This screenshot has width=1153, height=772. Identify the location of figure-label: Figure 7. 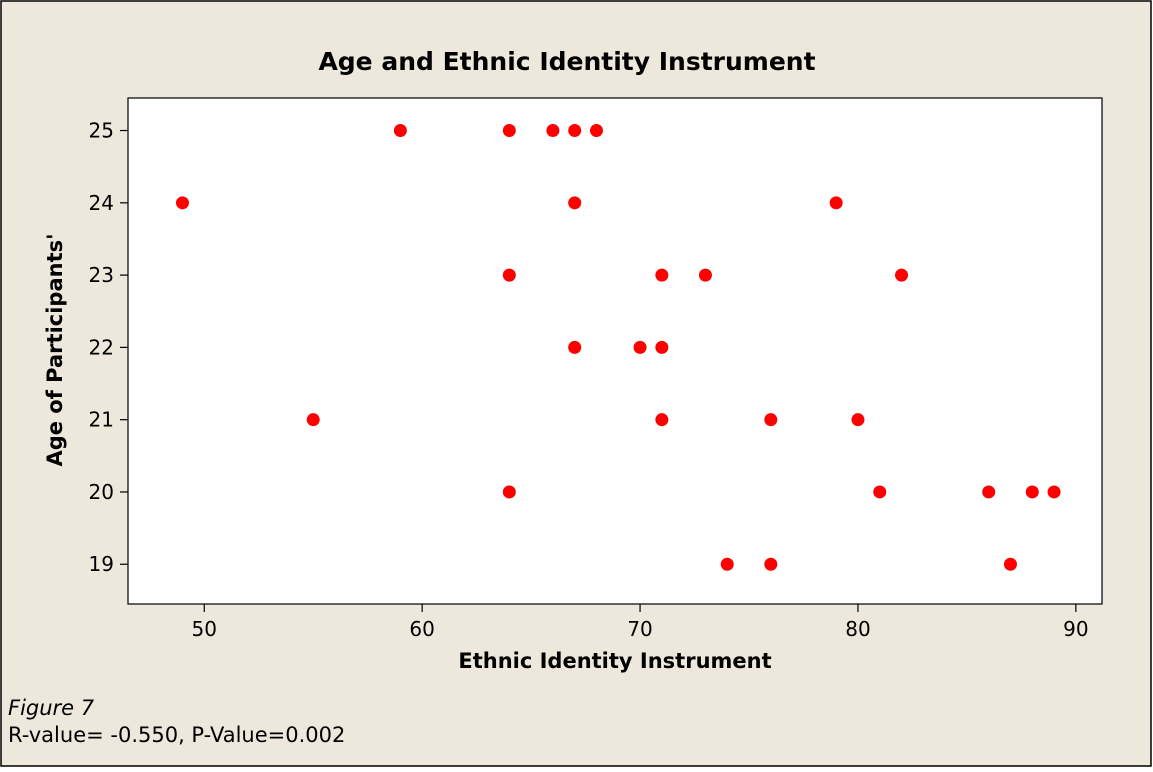
(51, 708).